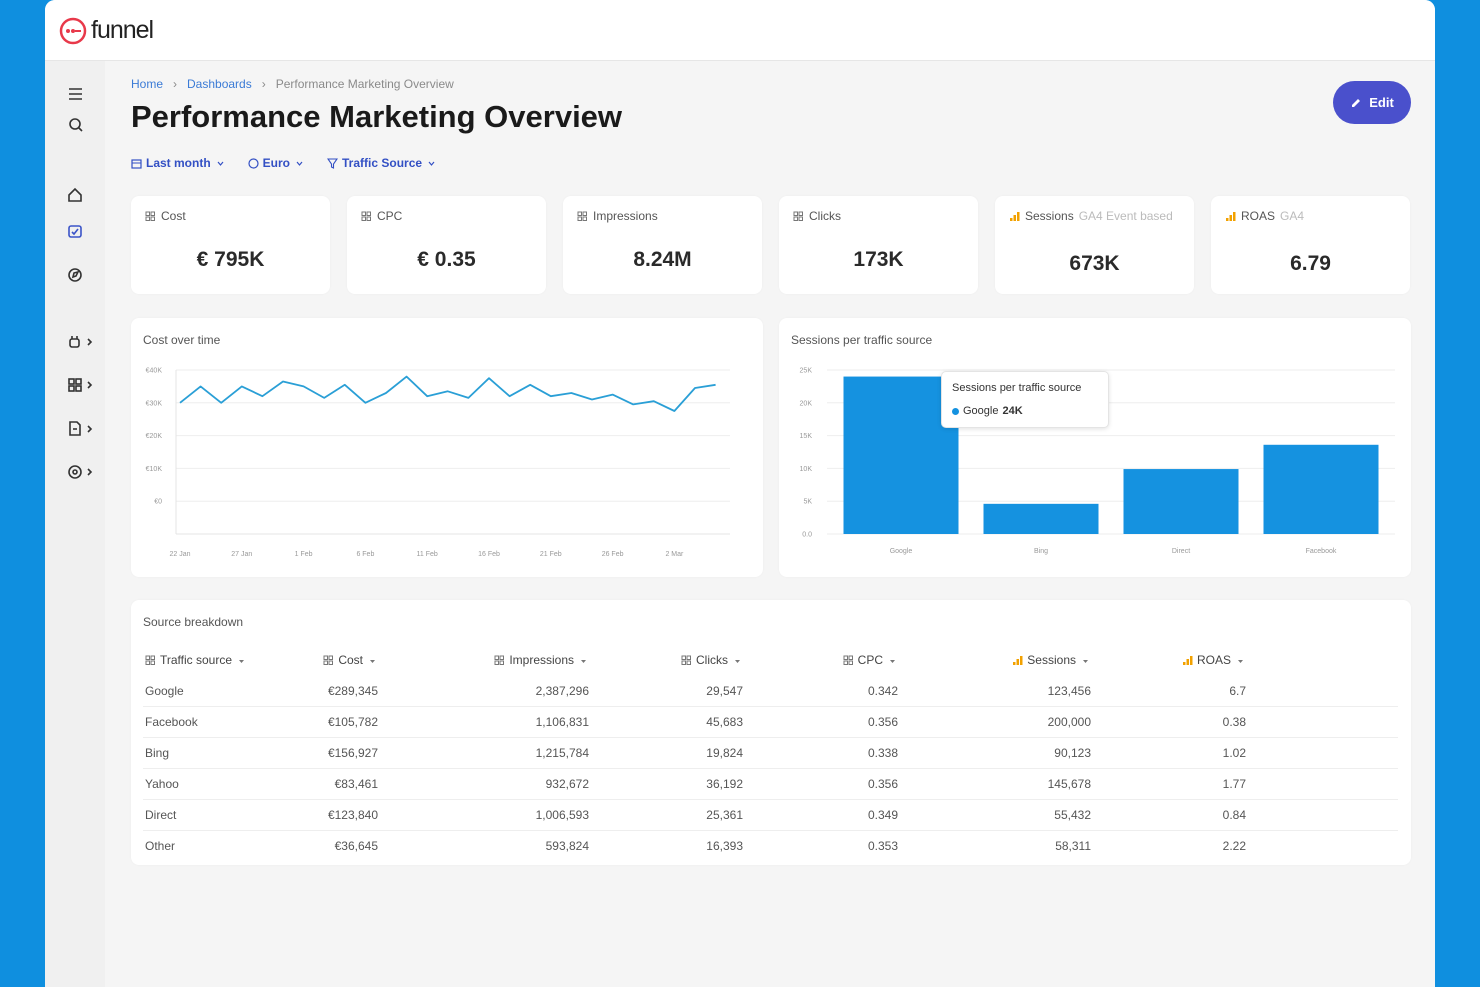 This screenshot has width=1480, height=987. What do you see at coordinates (75, 275) in the screenshot?
I see `compass-icon` at bounding box center [75, 275].